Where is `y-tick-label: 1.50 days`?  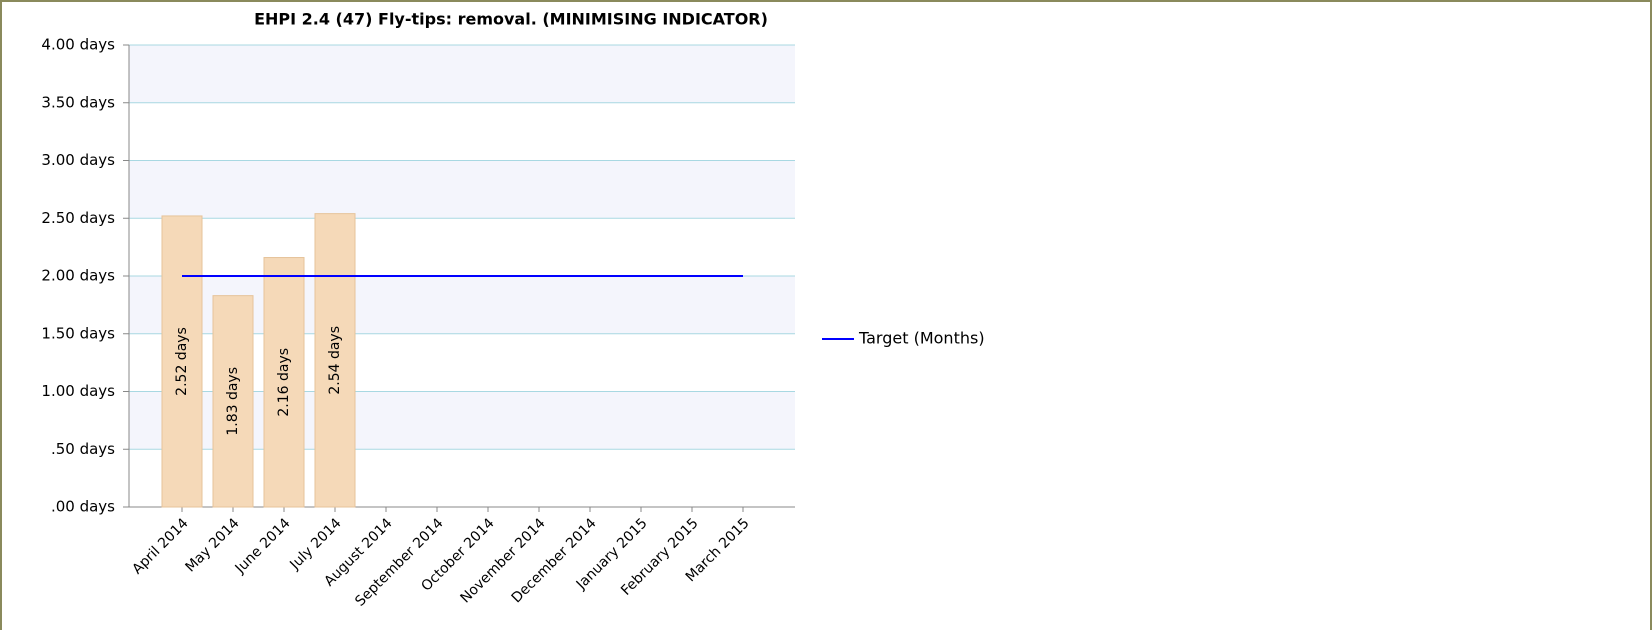
y-tick-label: 1.50 days is located at coordinates (78, 333).